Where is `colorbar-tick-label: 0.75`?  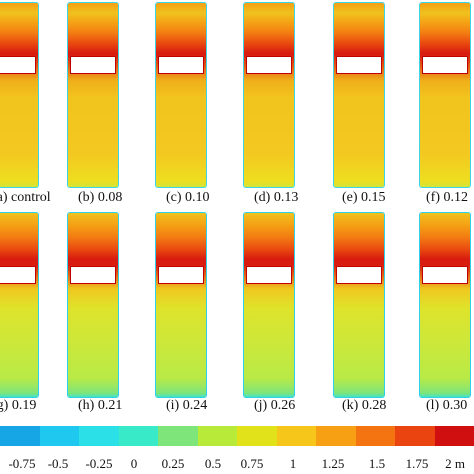
colorbar-tick-label: 0.75 is located at coordinates (252, 463).